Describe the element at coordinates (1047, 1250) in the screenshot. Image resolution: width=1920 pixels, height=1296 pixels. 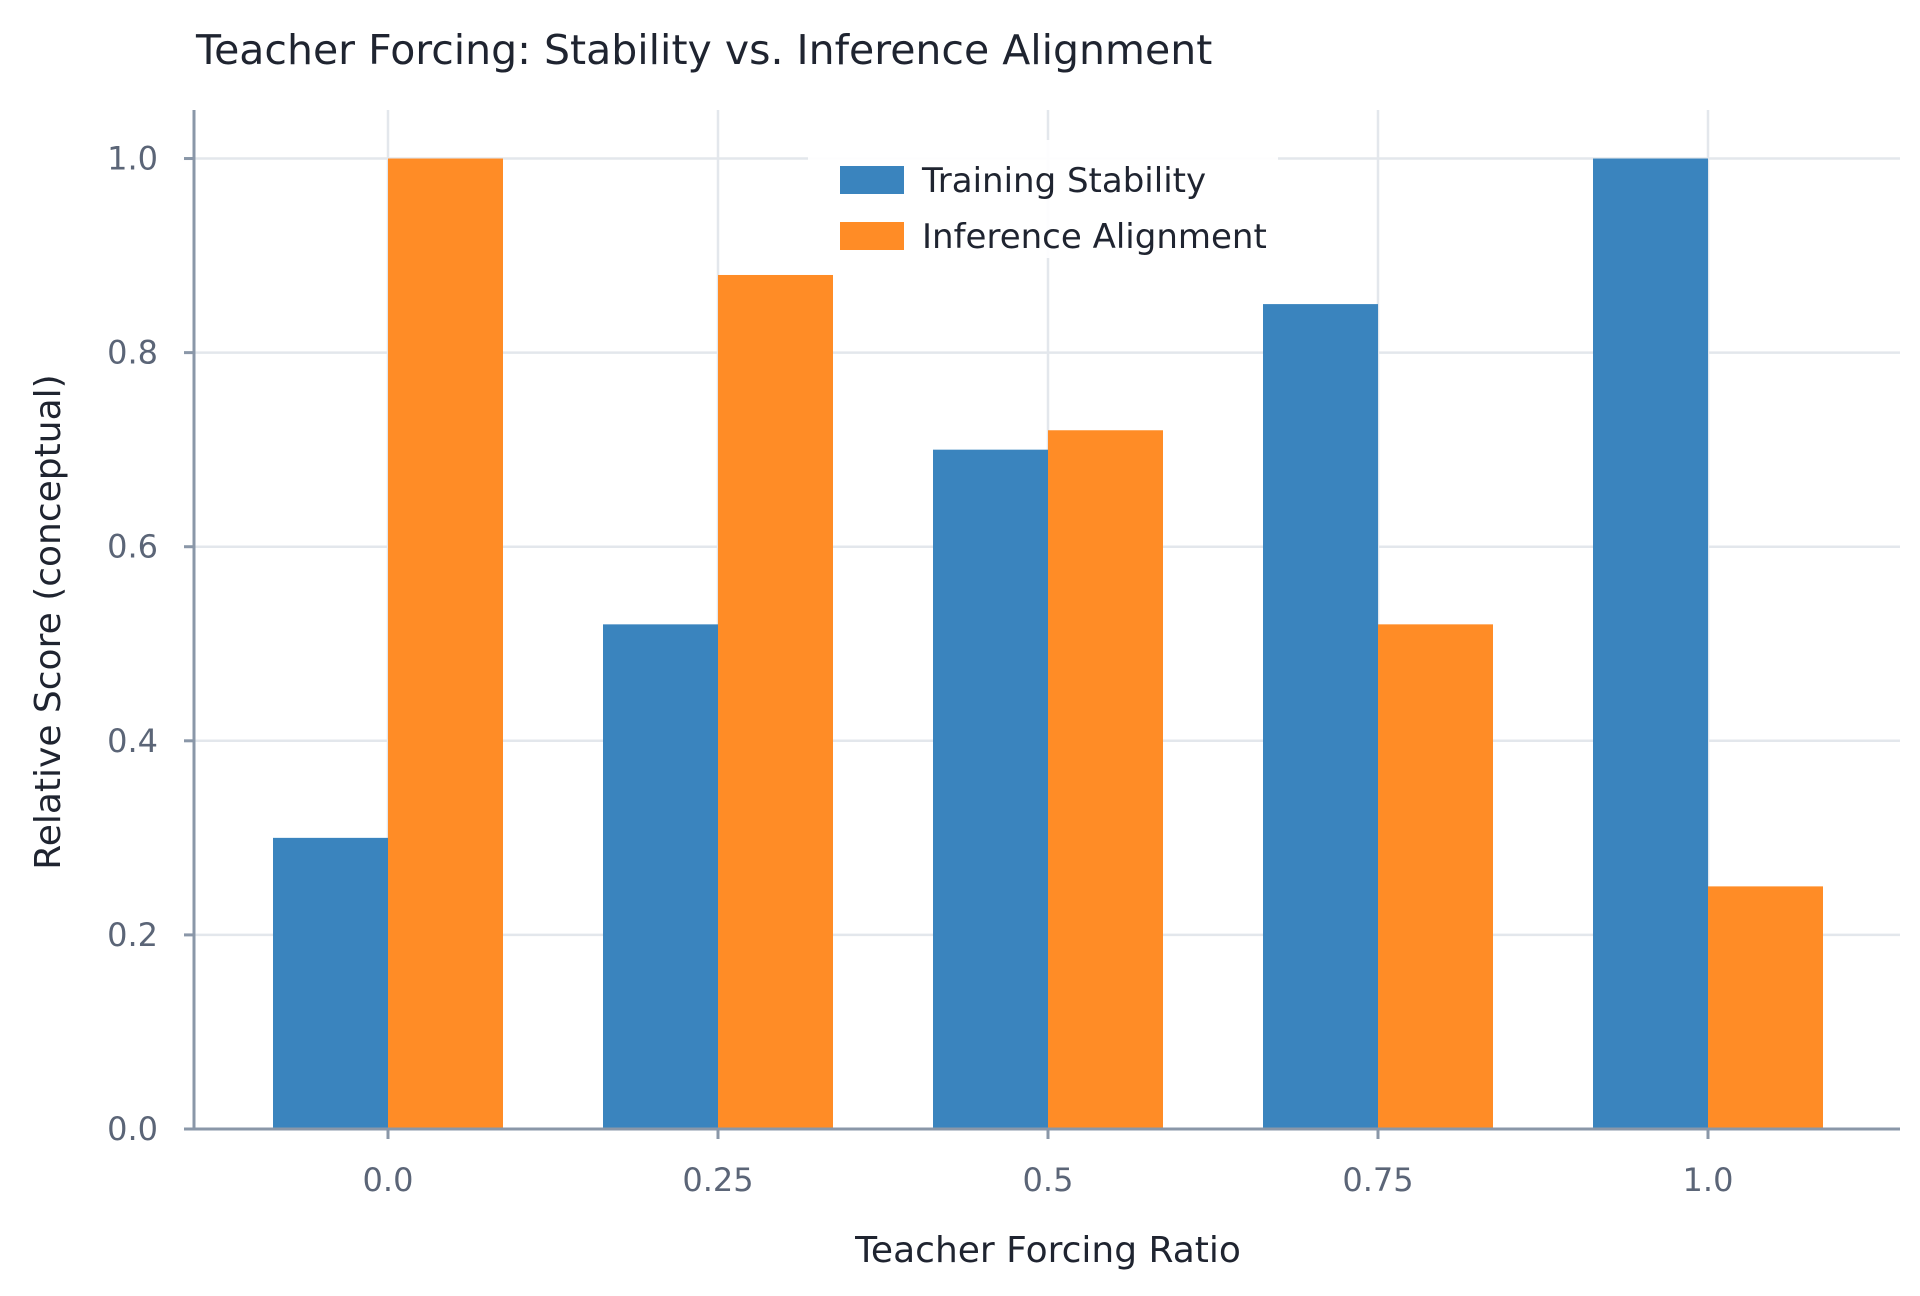
I see `x-axis-label: Teacher Forcing Ratio` at that location.